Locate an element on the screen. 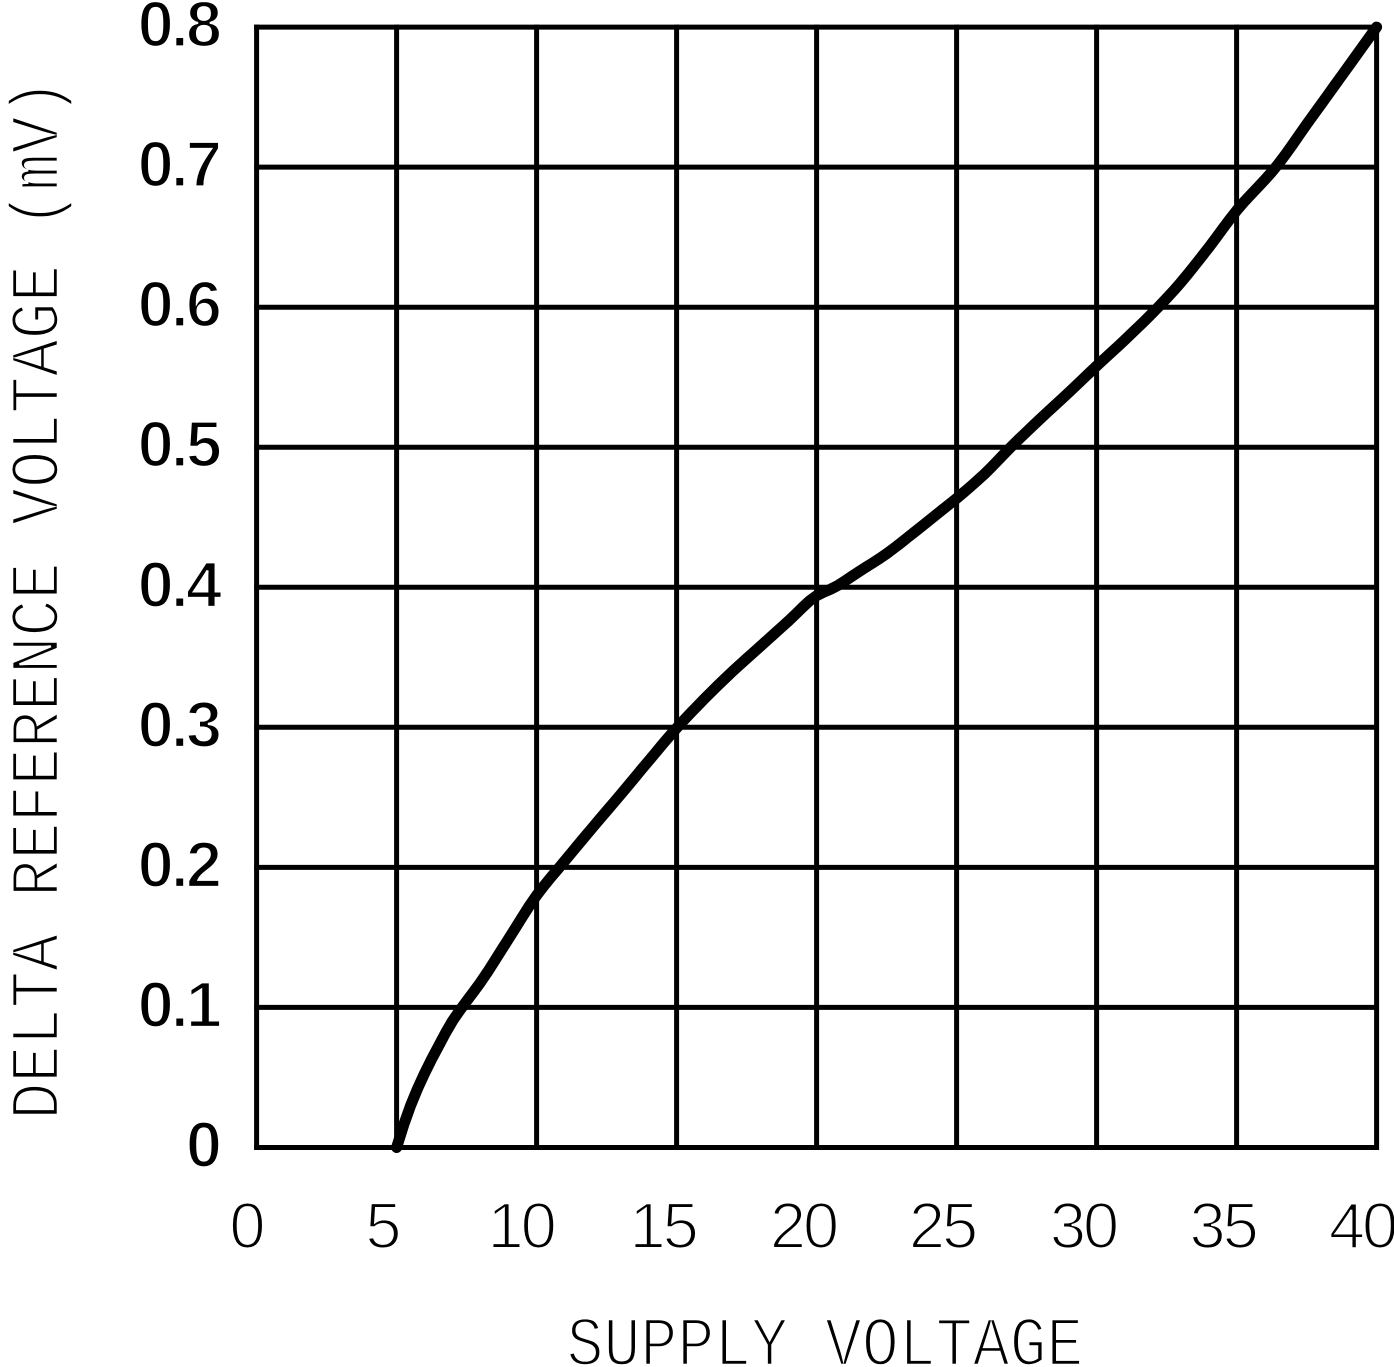 The image size is (1394, 1367). svg-text: 0.6 is located at coordinates (179, 304).